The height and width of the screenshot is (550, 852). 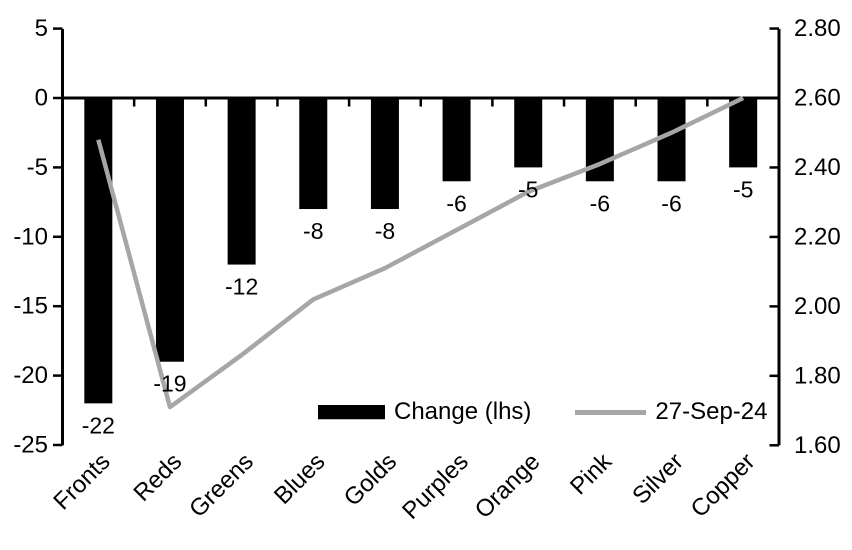 I want to click on category-label-reds: Reds, so click(x=158, y=477).